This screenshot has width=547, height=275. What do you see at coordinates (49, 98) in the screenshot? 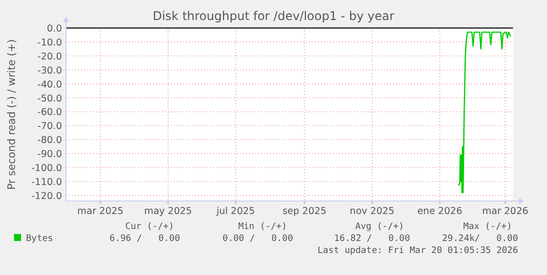
I see `y-tick-label: -50.0` at bounding box center [49, 98].